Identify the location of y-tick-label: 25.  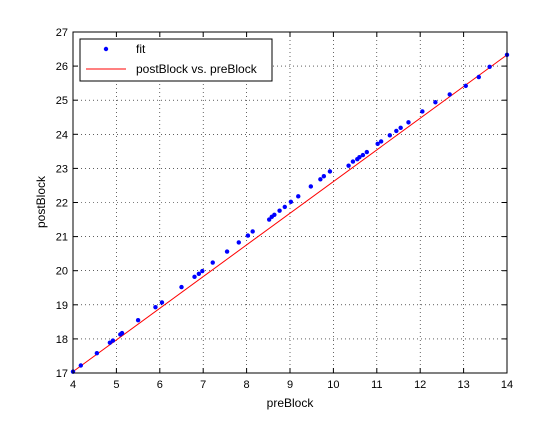
(62, 101).